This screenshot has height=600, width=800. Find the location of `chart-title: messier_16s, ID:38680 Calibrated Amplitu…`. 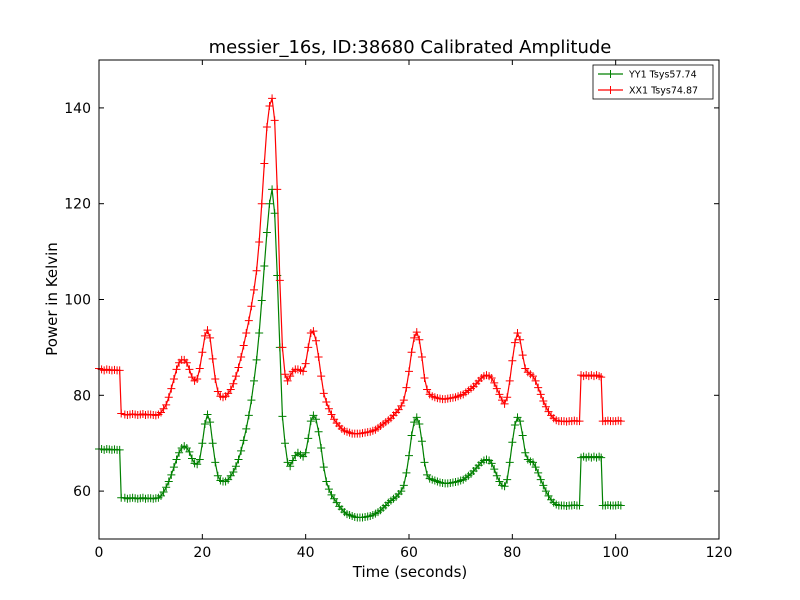

chart-title: messier_16s, ID:38680 Calibrated Amplitu… is located at coordinates (410, 47).